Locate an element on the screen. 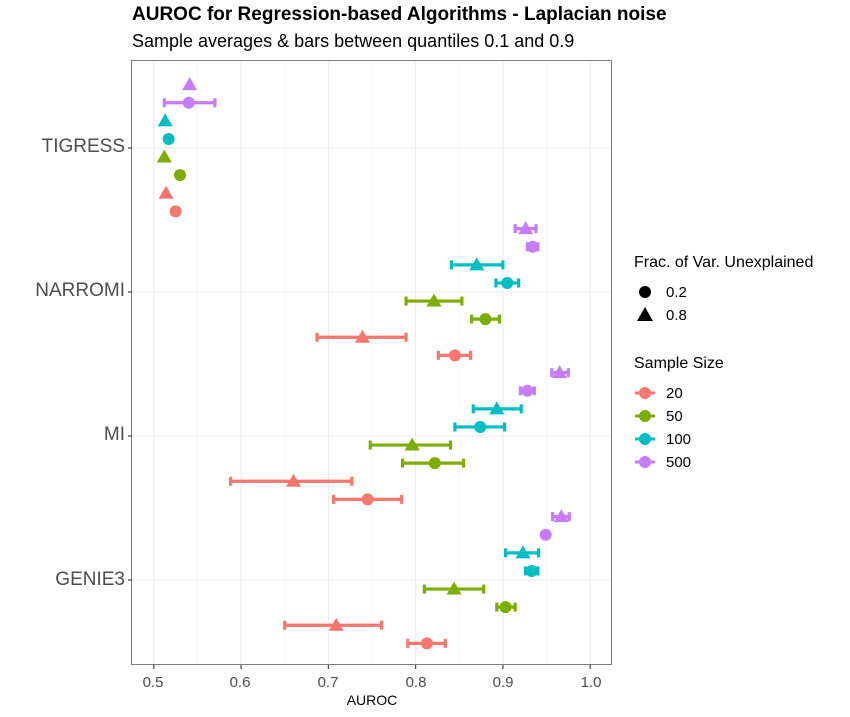 The height and width of the screenshot is (717, 850). legend-color-item: 20 is located at coordinates (658, 393).